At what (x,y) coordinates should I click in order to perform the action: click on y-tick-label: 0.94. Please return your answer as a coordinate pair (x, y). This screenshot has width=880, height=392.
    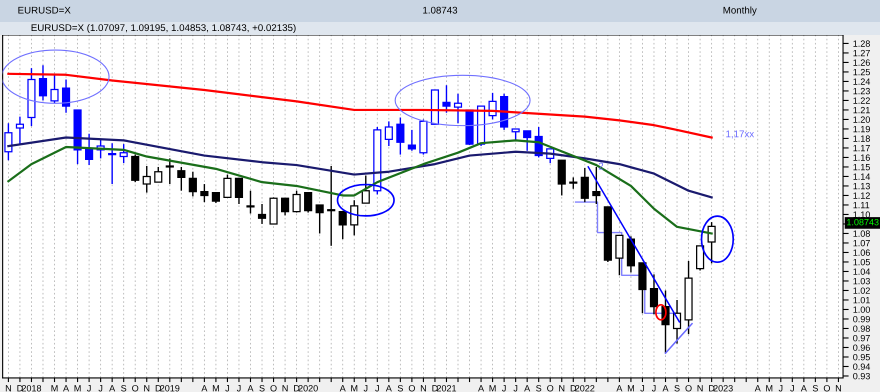
    Looking at the image, I should click on (861, 366).